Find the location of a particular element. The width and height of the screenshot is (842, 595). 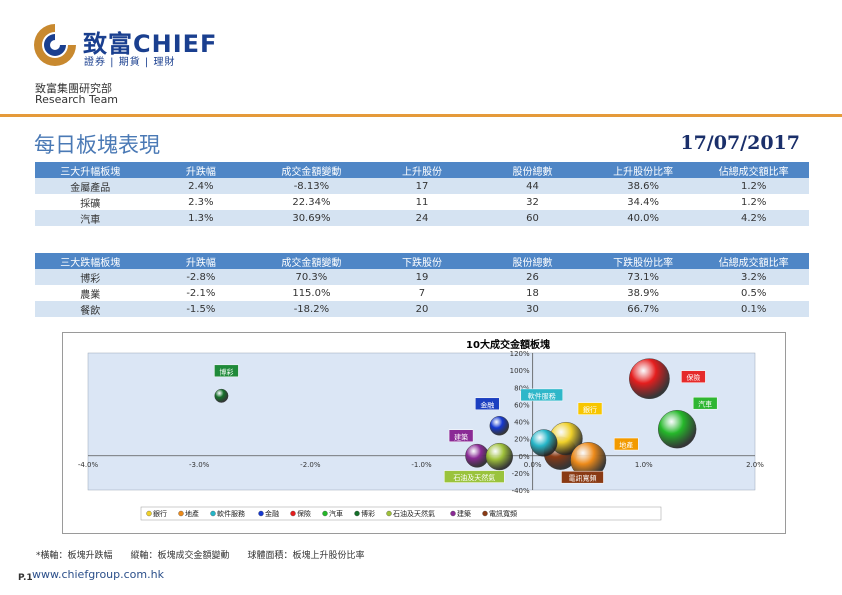

department-cn: 致富集團研究部 is located at coordinates (73, 88).